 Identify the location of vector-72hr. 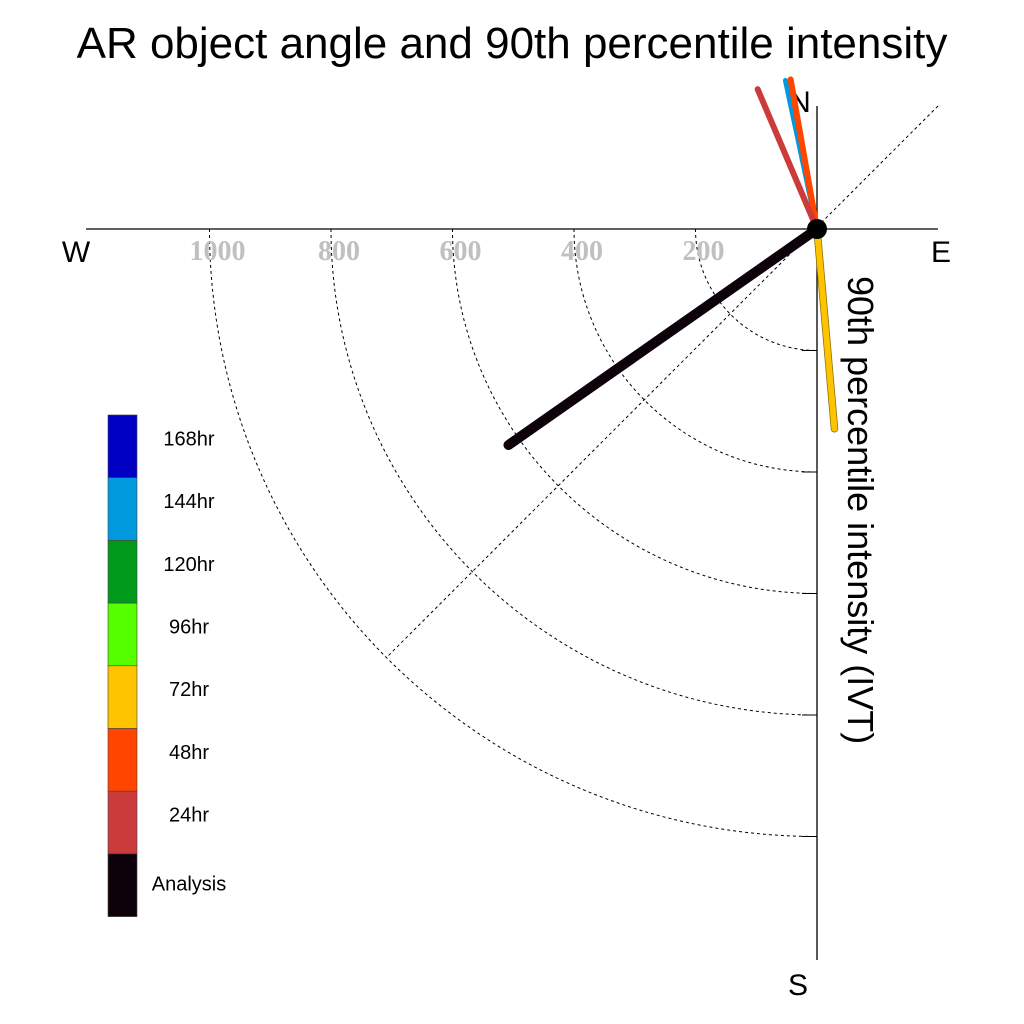
(826, 329).